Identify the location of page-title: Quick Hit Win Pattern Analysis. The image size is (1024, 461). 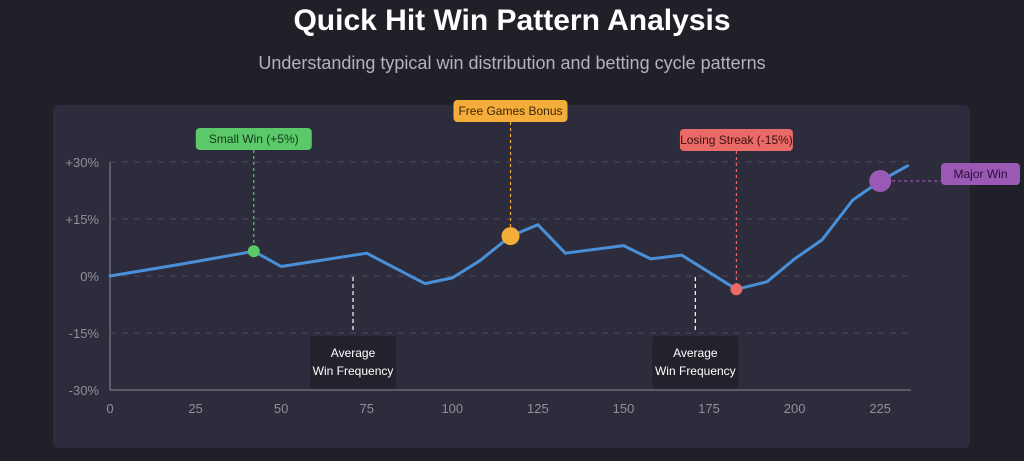
(512, 20).